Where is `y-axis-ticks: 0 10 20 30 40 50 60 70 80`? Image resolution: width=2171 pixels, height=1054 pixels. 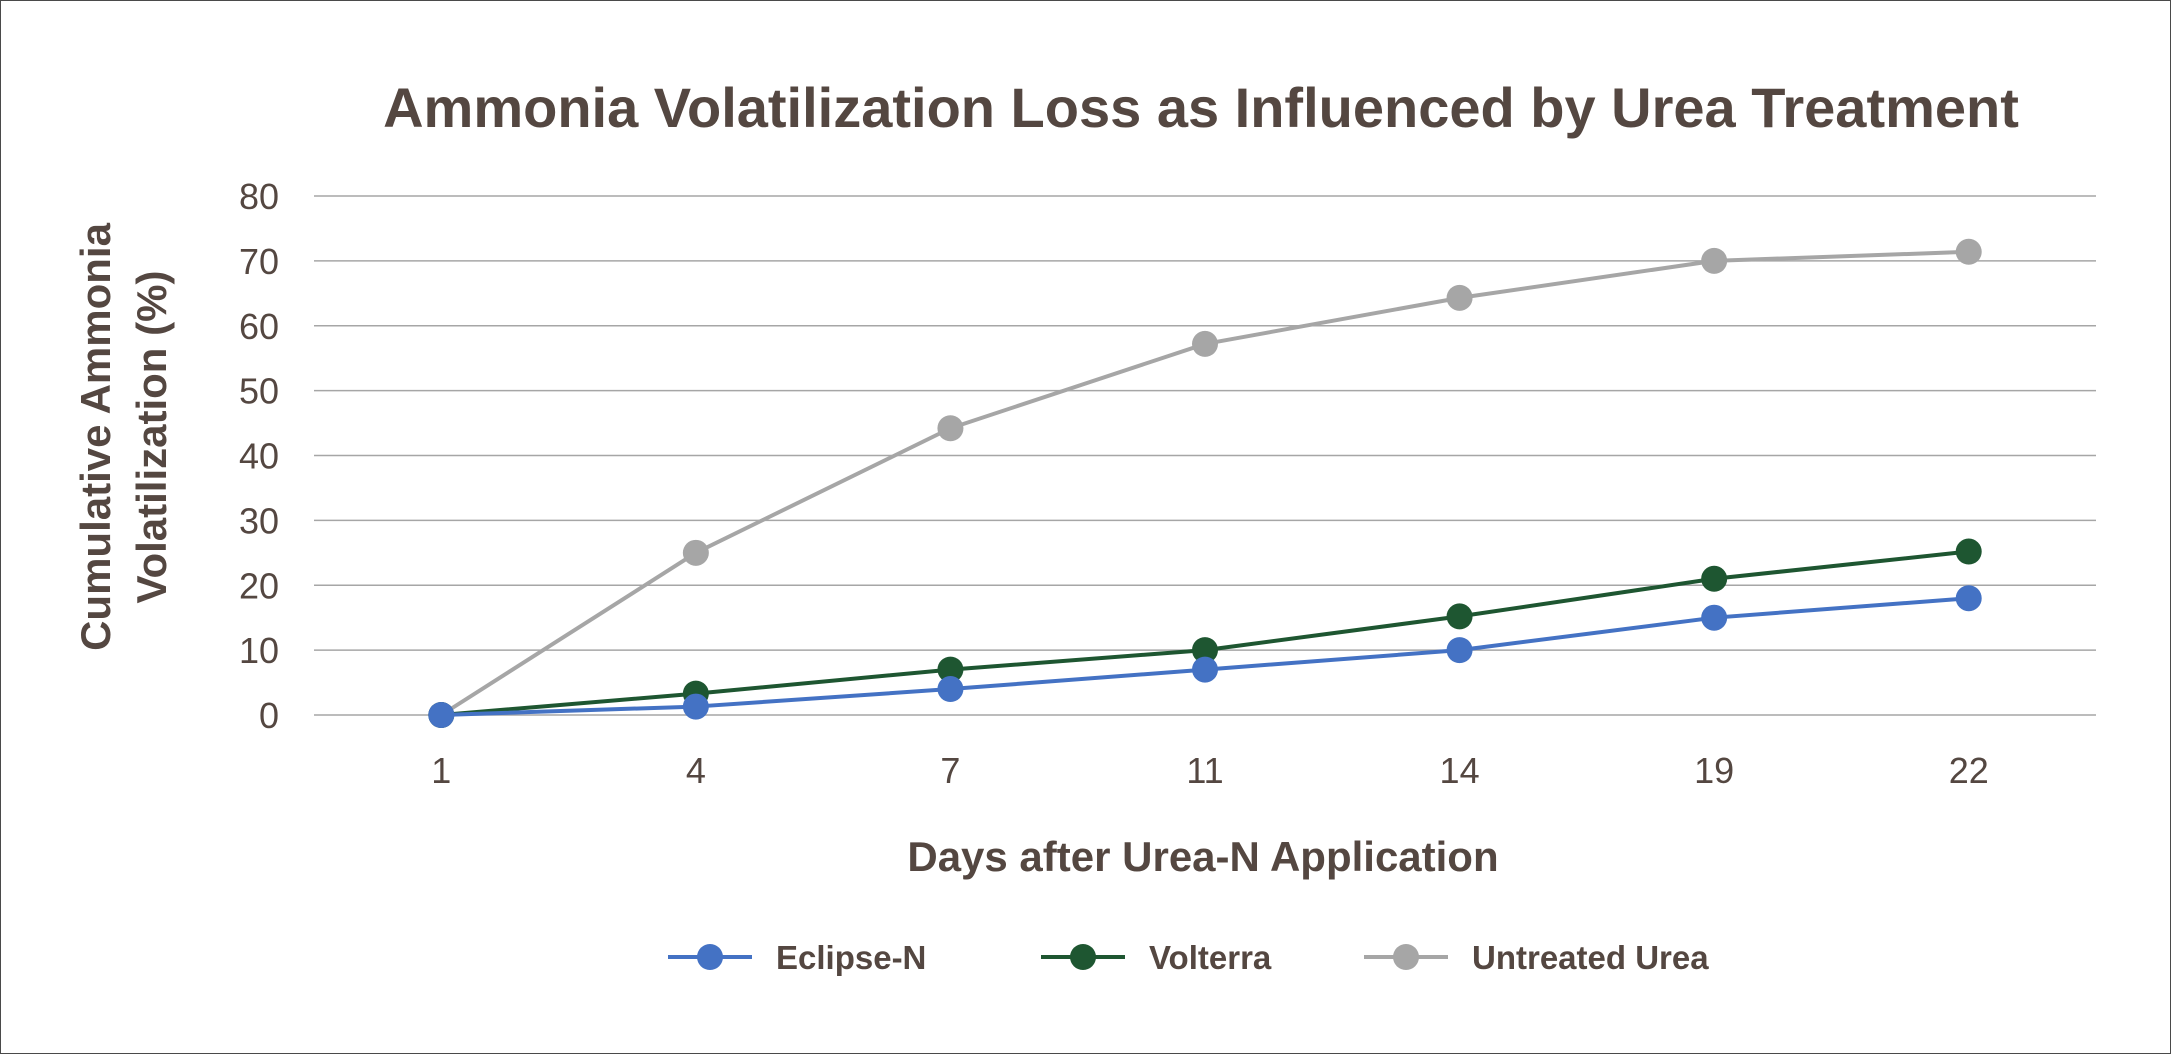
y-axis-ticks: 0 10 20 30 40 50 60 70 80 is located at coordinates (259, 456).